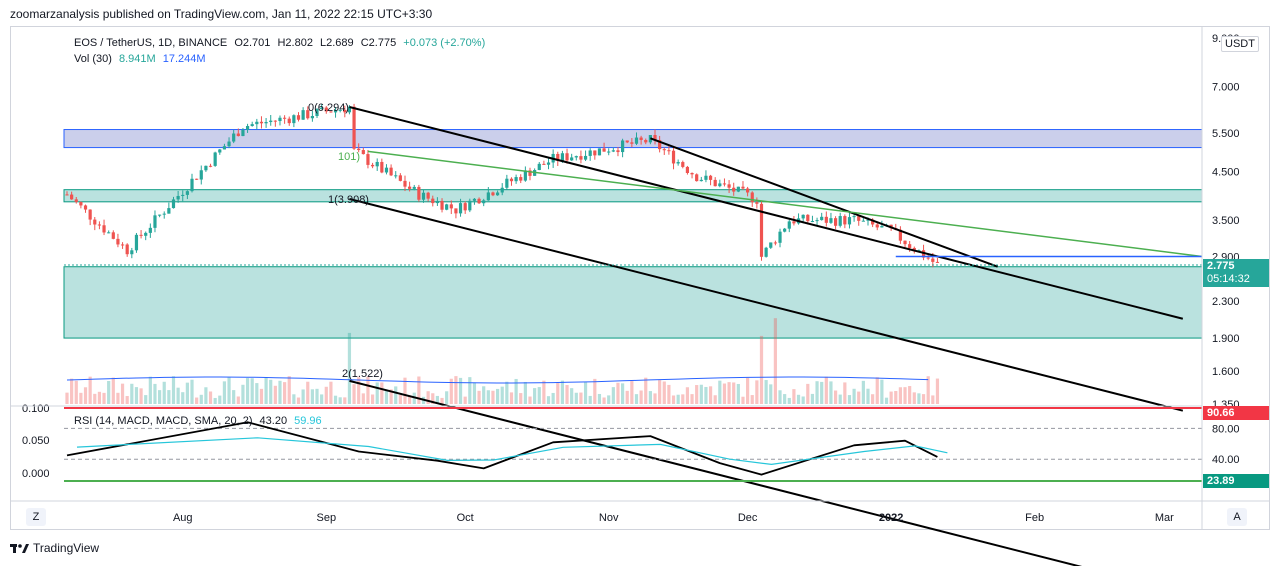 This screenshot has height=566, width=1280. I want to click on zoom-button: Z, so click(36, 517).